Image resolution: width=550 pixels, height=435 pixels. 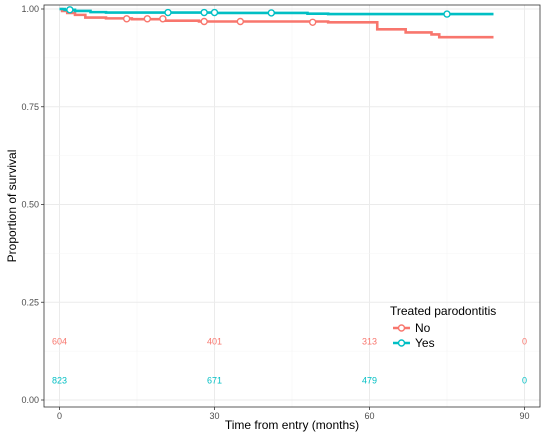 I want to click on x-tick-label: 30, so click(x=214, y=416).